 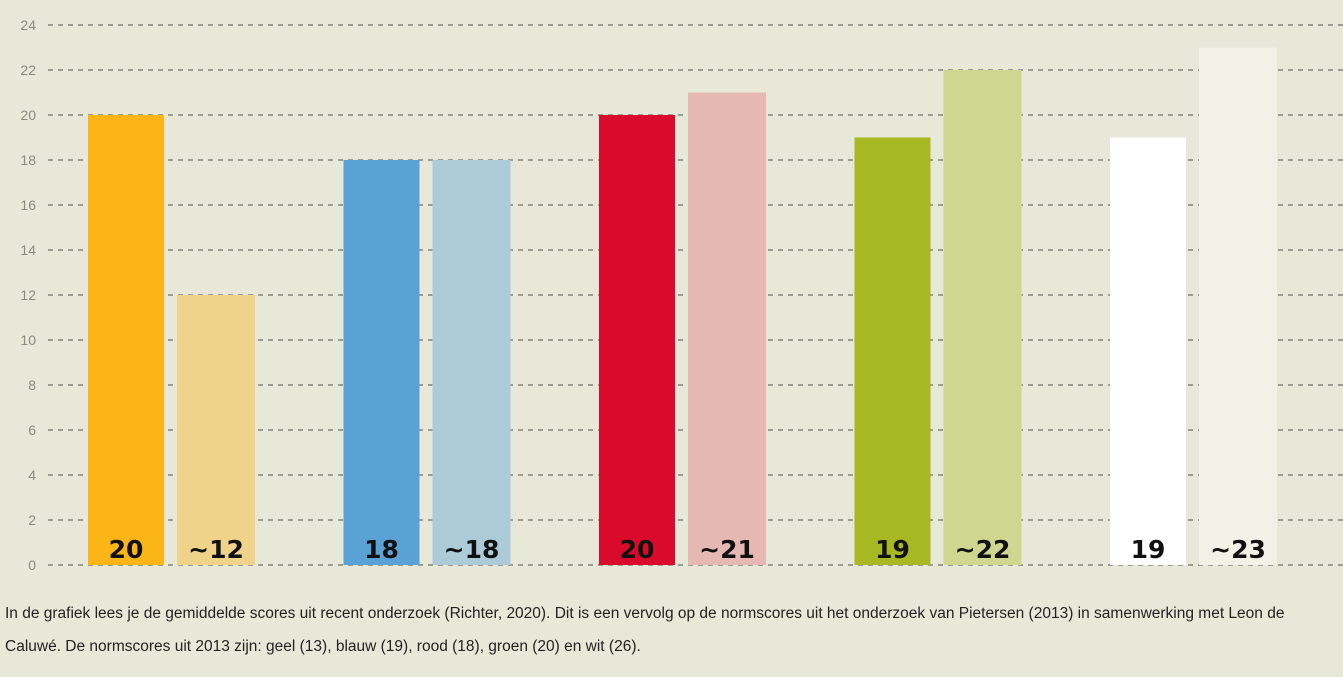 What do you see at coordinates (687, 549) in the screenshot?
I see `bar-labels: 20 ~12 18 ~18 20 ~21 19 ~22 19 ~23` at bounding box center [687, 549].